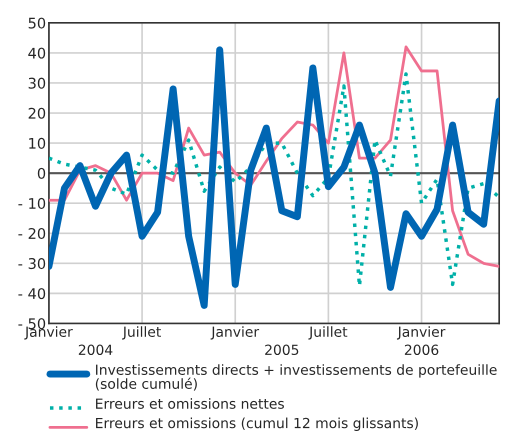 Image resolution: width=526 pixels, height=448 pixels. What do you see at coordinates (281, 350) in the screenshot?
I see `text: 2005` at bounding box center [281, 350].